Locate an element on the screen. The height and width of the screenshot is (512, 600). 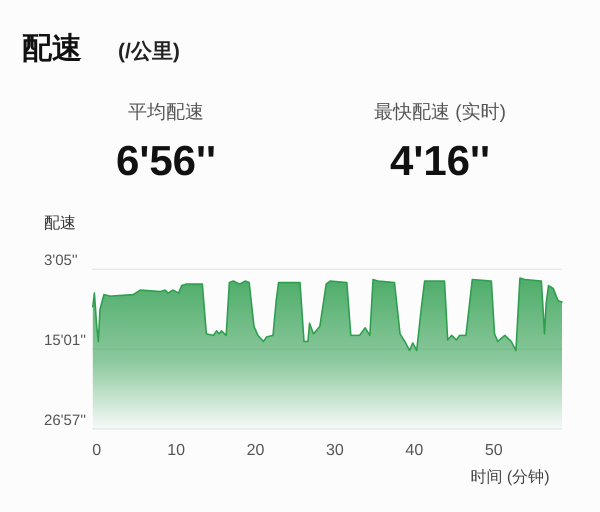
text: 26'57'' is located at coordinates (65, 420).